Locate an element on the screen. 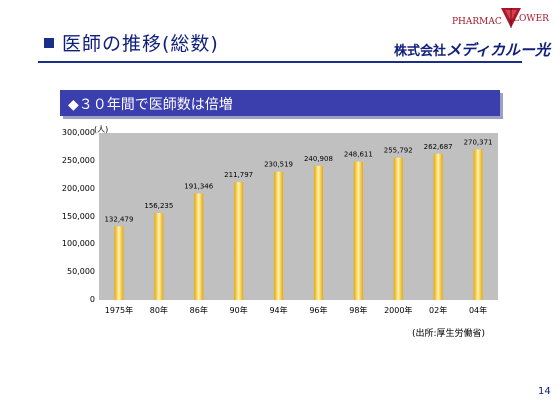 Image resolution: width=560 pixels, height=420 pixels. title-divider is located at coordinates (280, 62).